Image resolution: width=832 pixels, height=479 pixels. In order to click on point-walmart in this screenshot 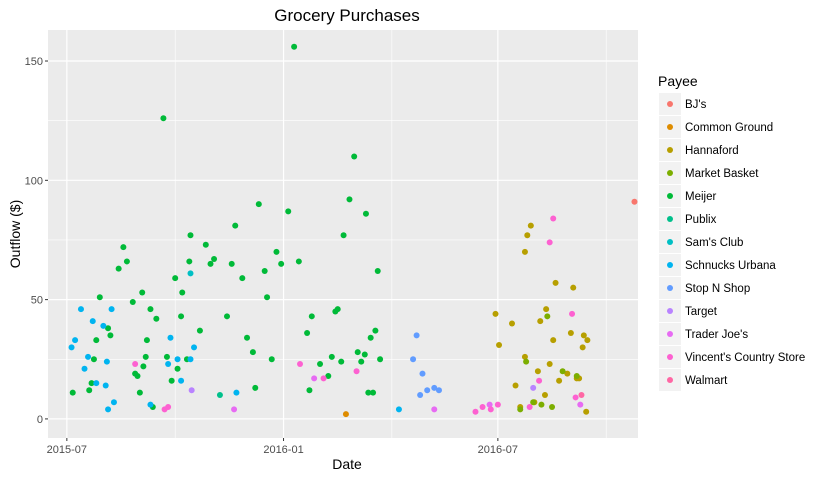, I will do `click(581, 395)`.